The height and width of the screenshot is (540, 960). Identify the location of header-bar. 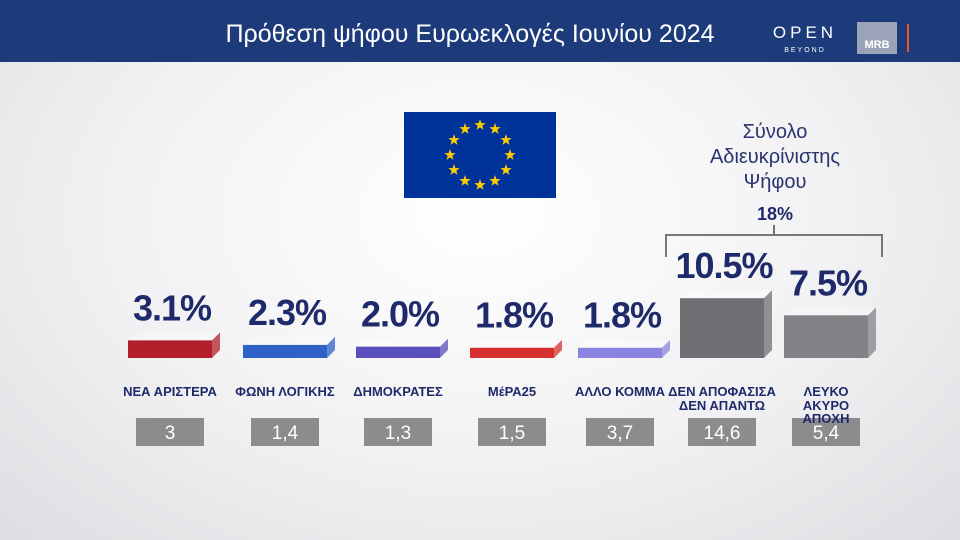
(480, 31).